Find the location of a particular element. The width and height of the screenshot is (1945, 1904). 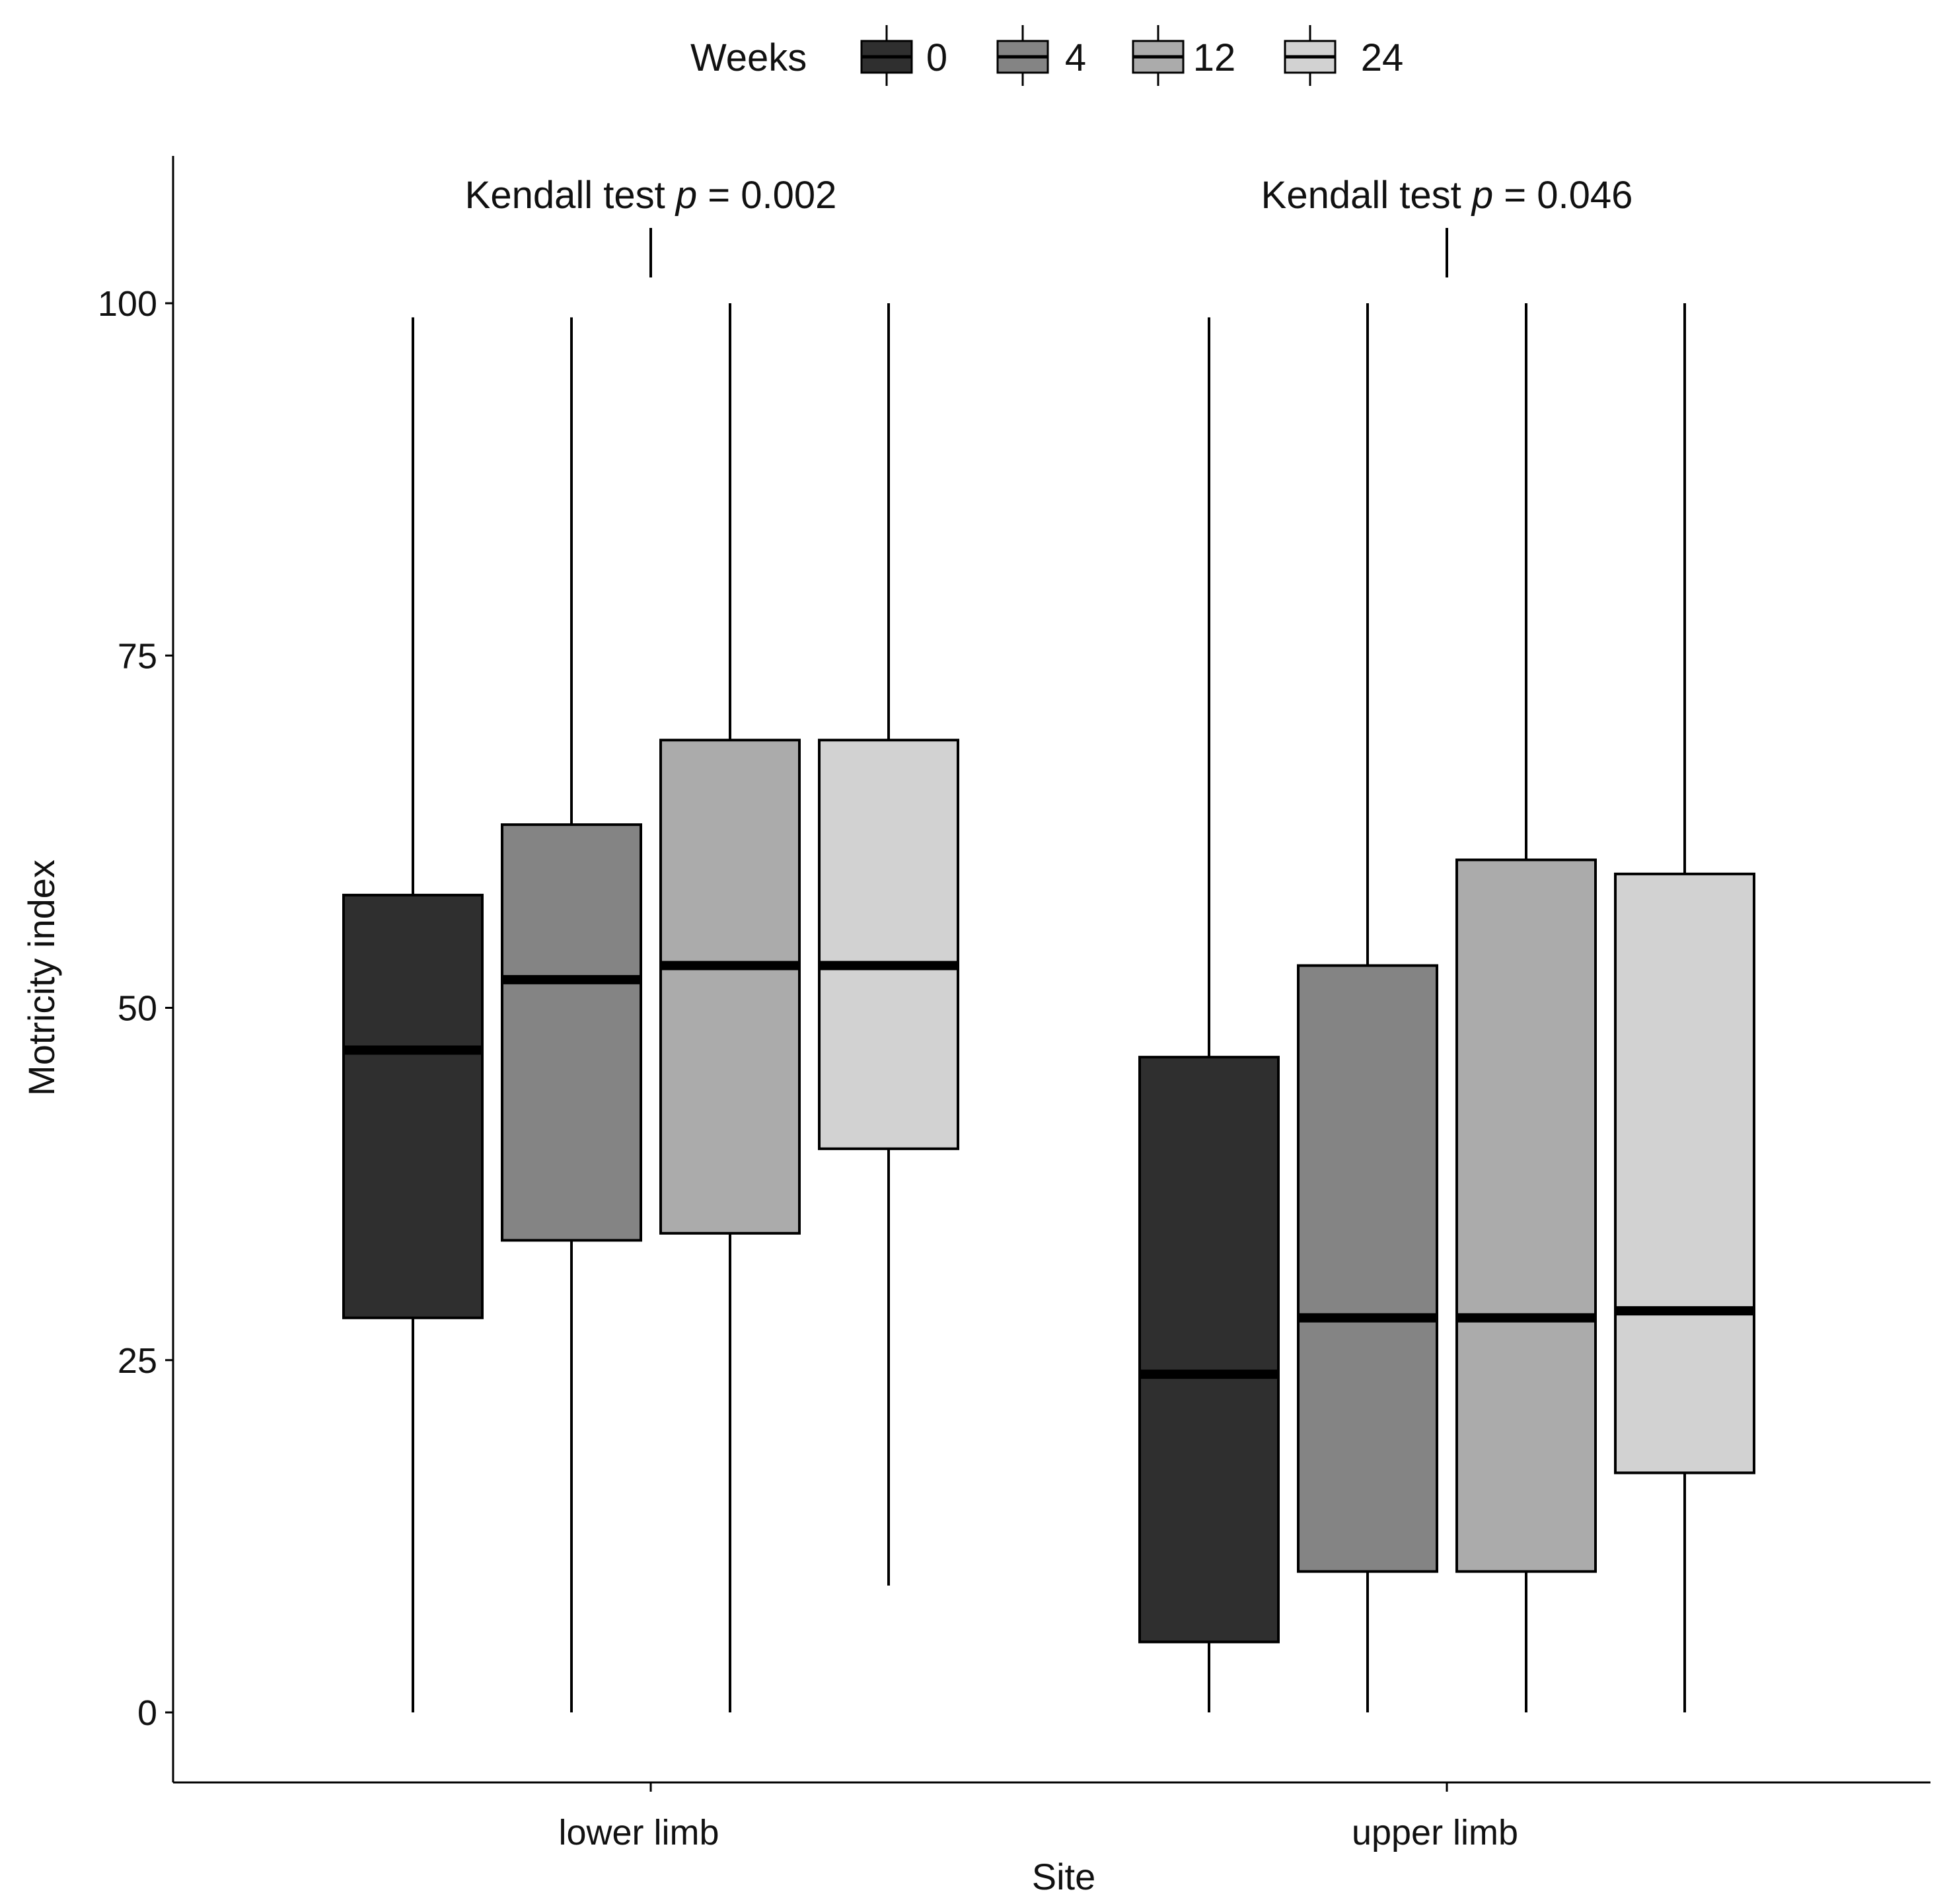

legend-label: 12 is located at coordinates (1214, 57).